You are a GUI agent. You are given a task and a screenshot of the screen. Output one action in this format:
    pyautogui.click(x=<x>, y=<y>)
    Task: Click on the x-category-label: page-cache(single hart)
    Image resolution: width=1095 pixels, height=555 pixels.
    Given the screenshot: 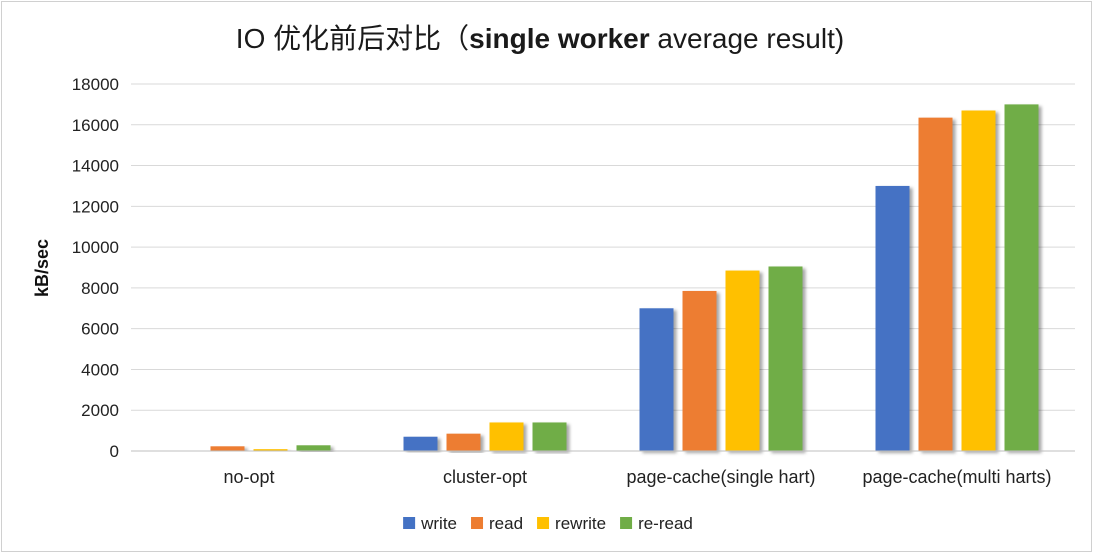 What is the action you would take?
    pyautogui.click(x=720, y=477)
    